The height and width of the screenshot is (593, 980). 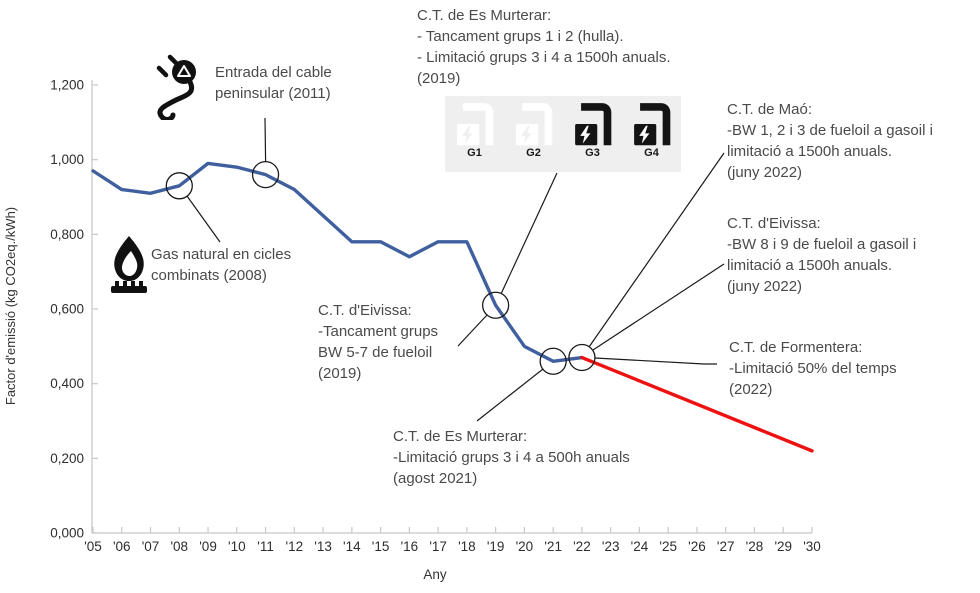 I want to click on annotation-line: -Limitació grups 3 i 4 a 500h anuals, so click(x=511, y=457).